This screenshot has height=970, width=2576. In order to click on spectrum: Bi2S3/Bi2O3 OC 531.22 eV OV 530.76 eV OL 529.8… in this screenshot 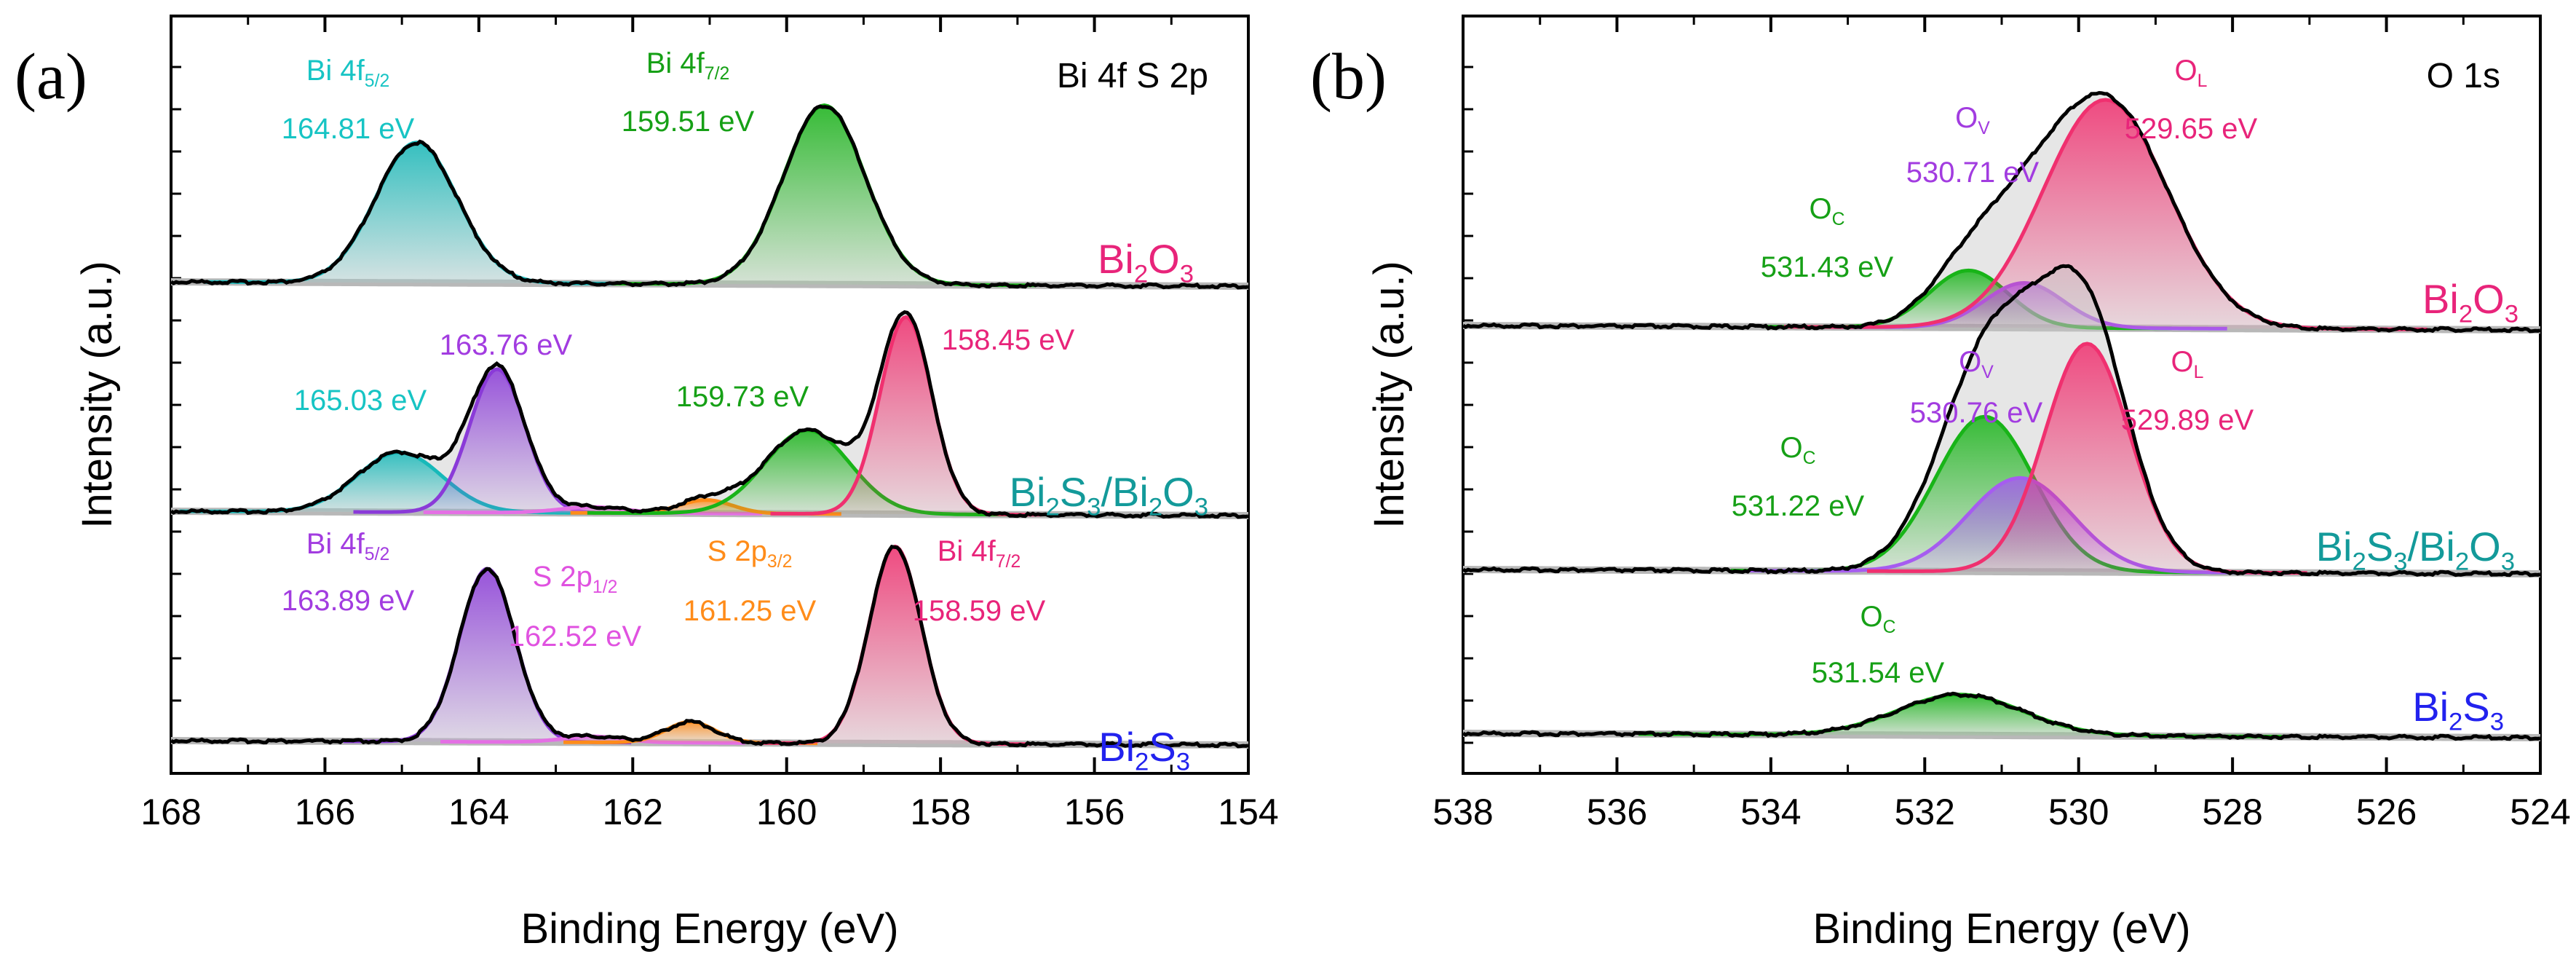, I will do `click(2001, 420)`.